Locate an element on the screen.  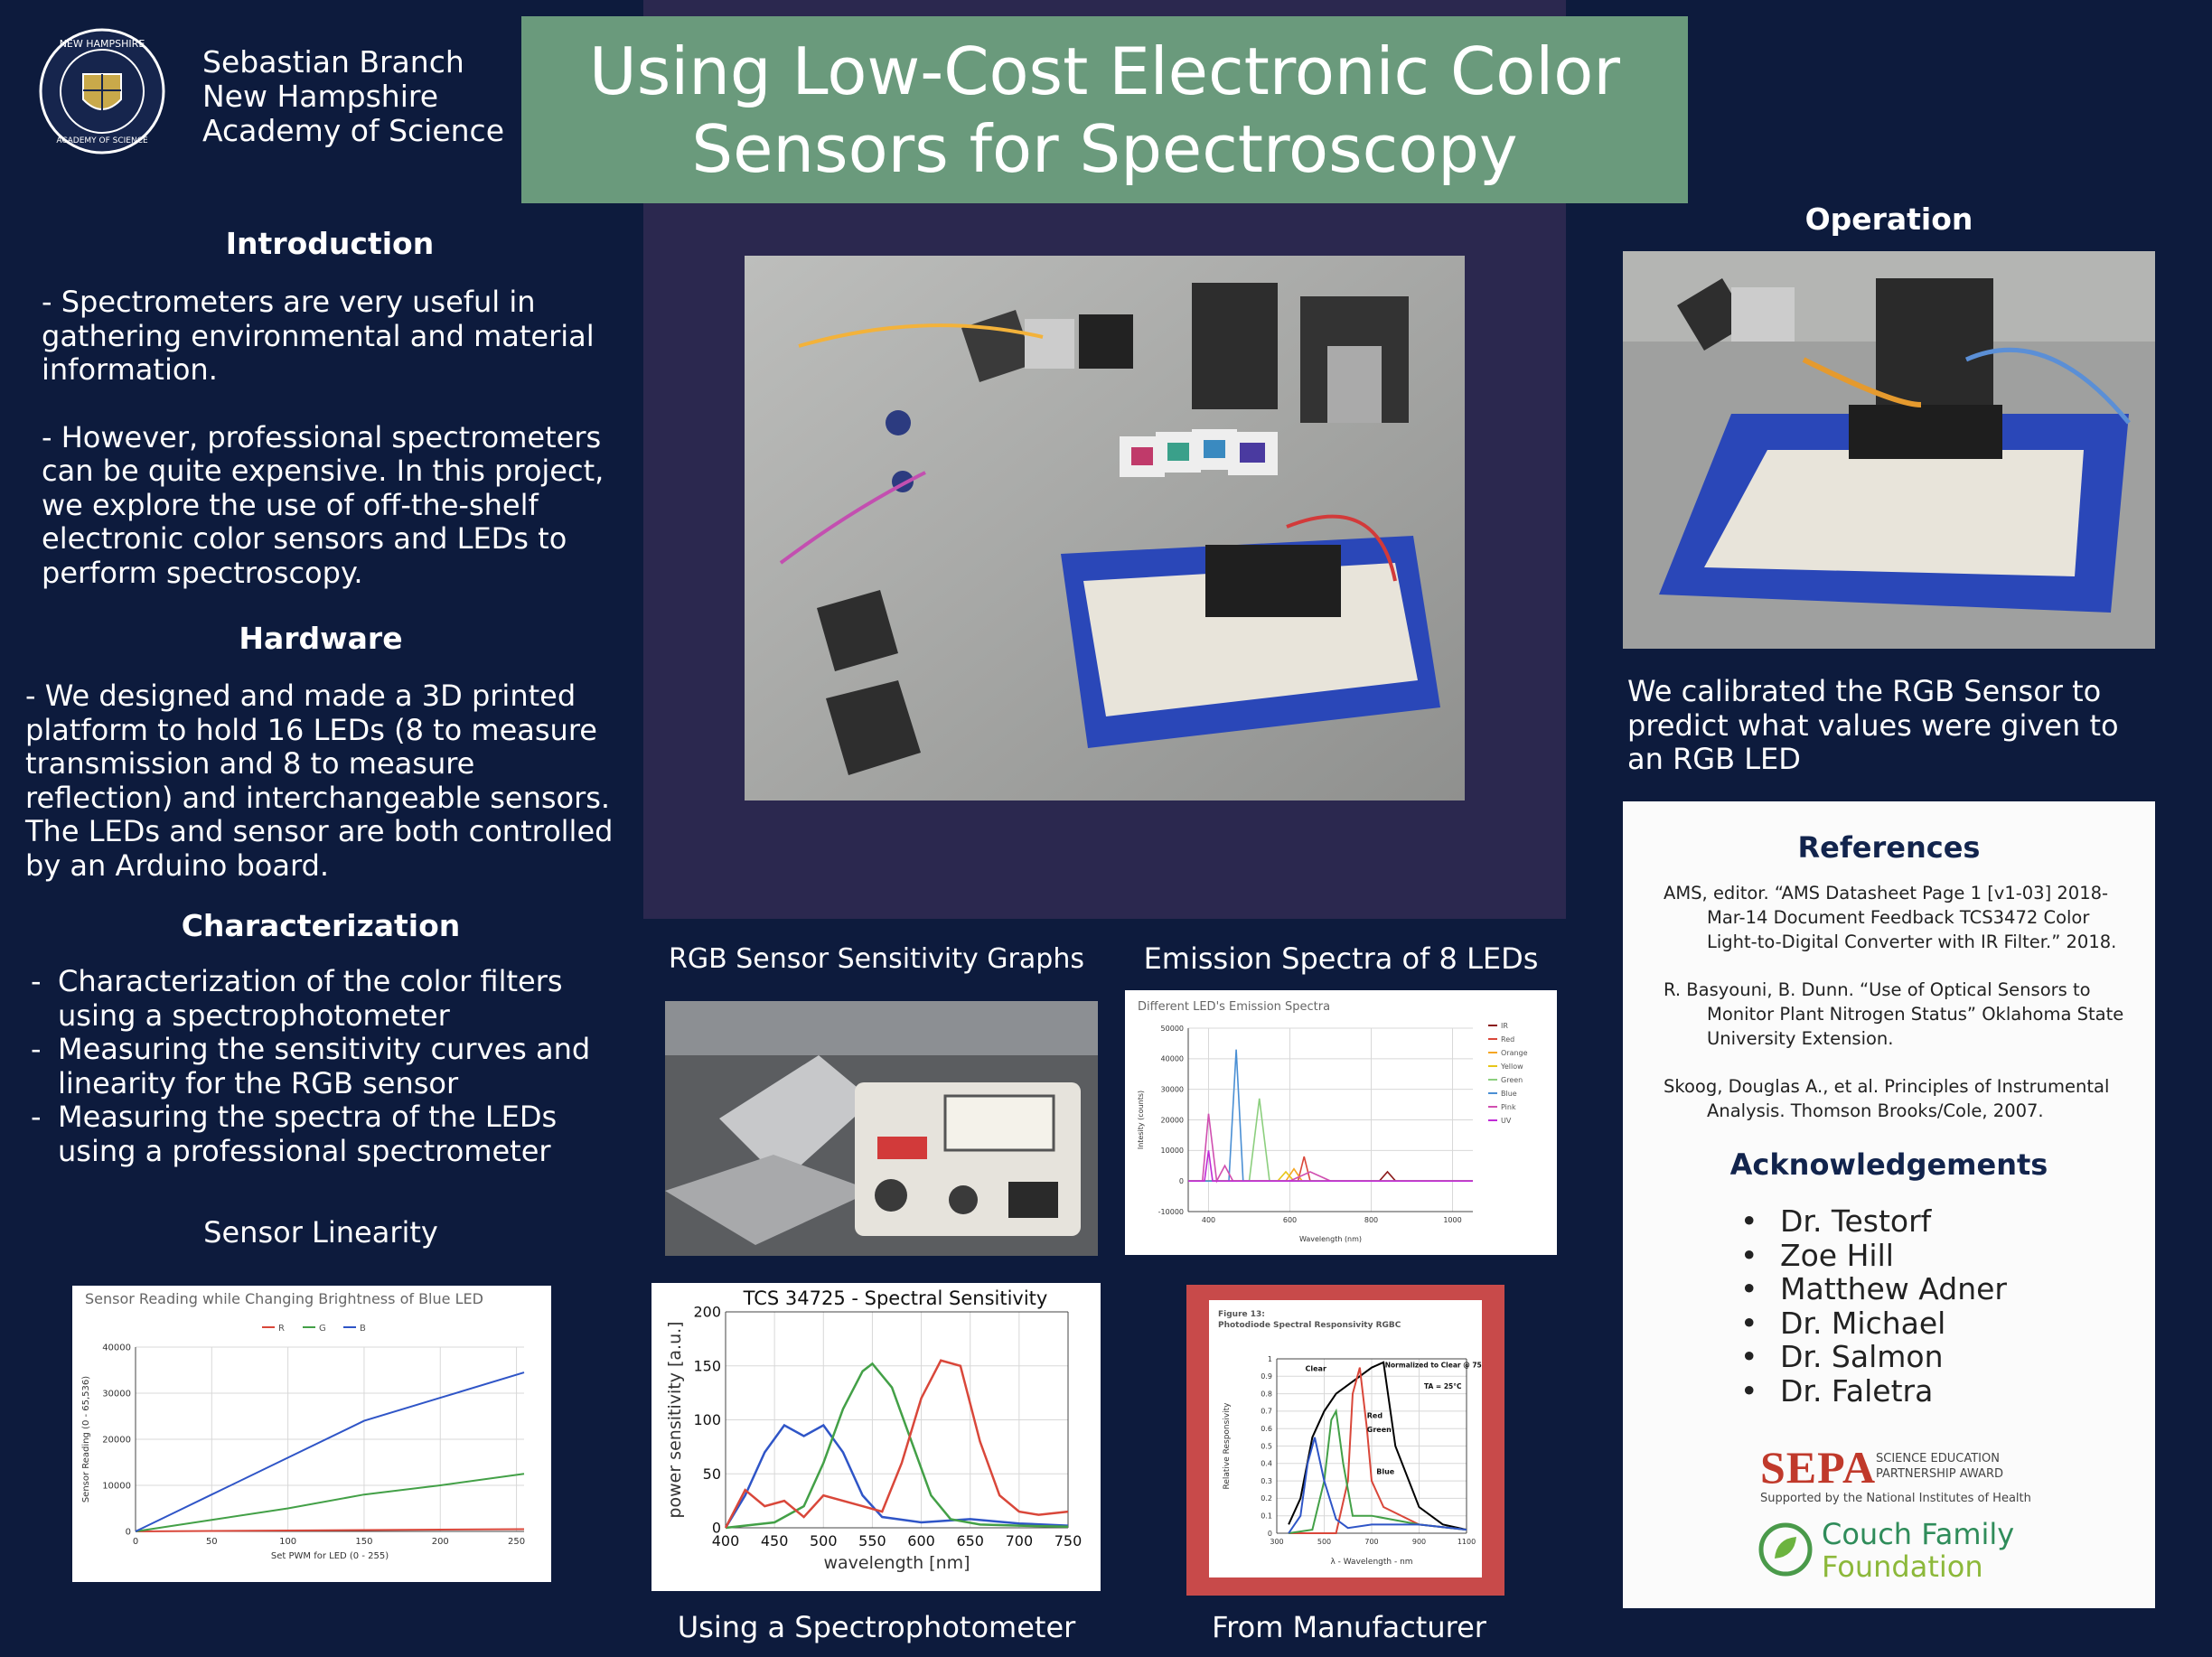
acknowledgement-item: Dr. Michael is located at coordinates (1926, 1323).